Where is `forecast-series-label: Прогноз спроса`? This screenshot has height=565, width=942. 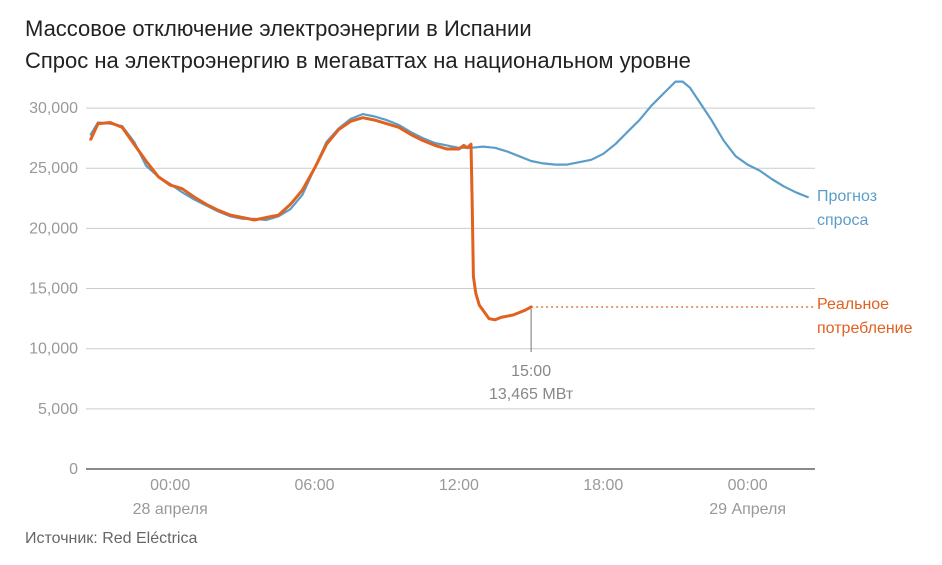 forecast-series-label: Прогноз спроса is located at coordinates (847, 208).